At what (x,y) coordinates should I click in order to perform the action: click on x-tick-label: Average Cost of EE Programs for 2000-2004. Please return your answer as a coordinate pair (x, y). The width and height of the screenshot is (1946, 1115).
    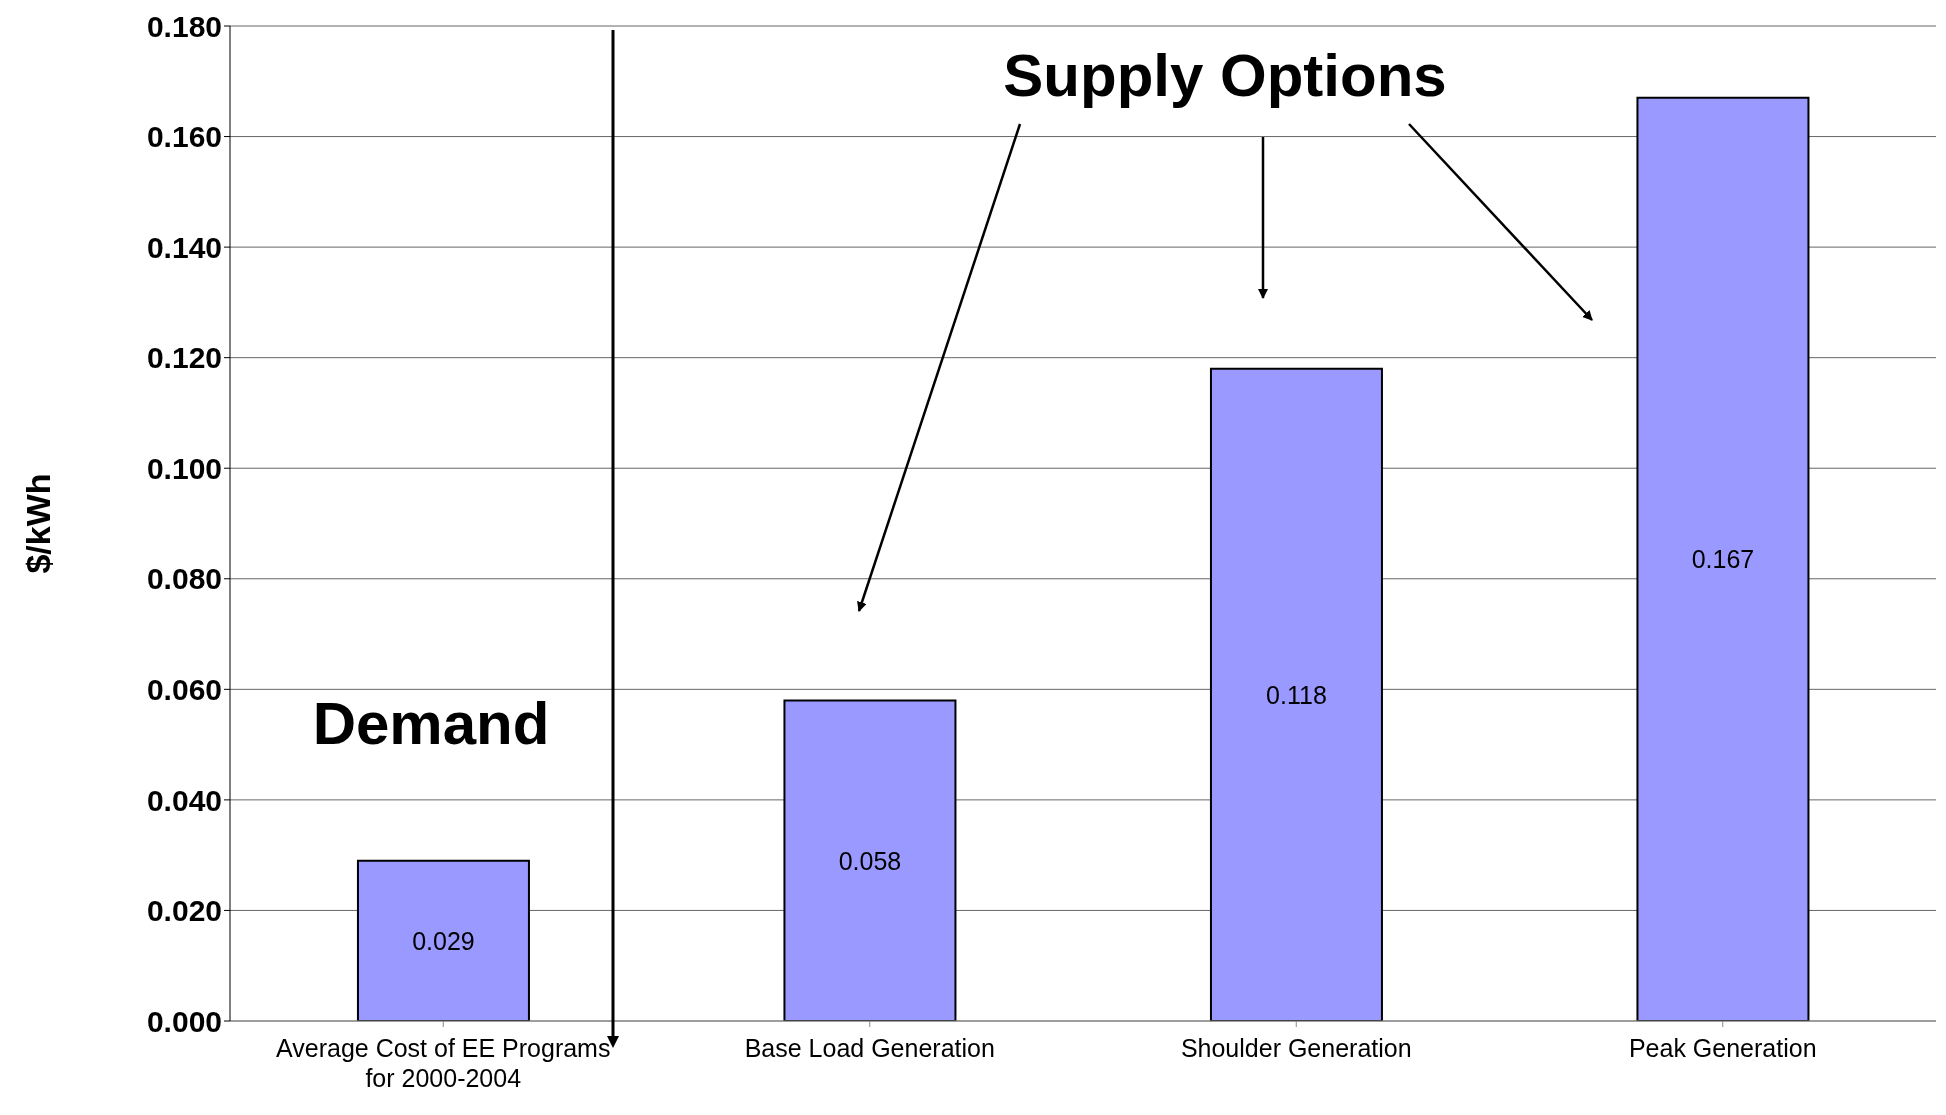
    Looking at the image, I should click on (443, 1063).